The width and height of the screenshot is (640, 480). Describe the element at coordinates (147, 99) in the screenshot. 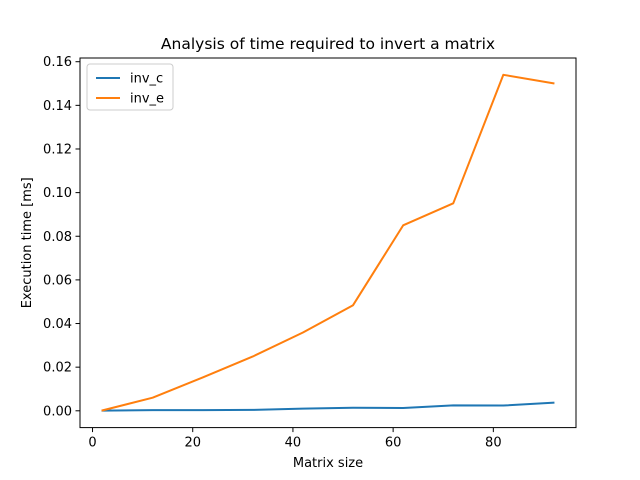

I see `legend-label: inv_e` at that location.